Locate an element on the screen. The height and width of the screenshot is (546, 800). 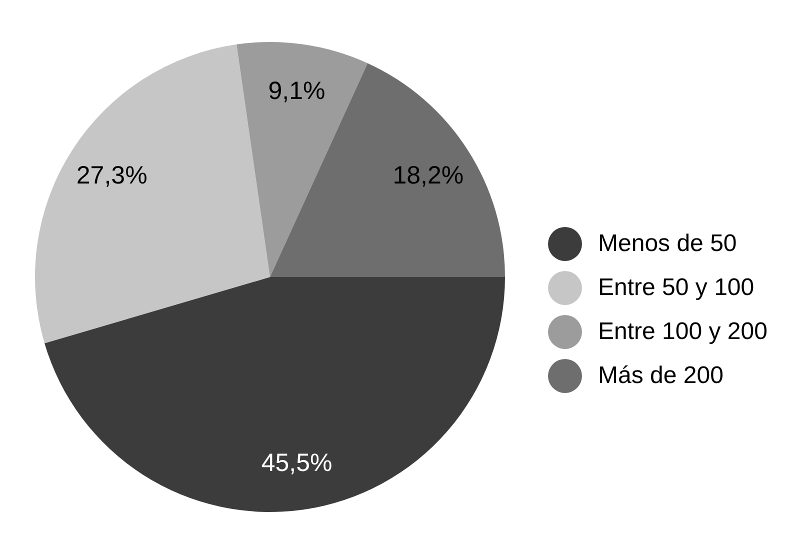
legend-label: Más de 200 is located at coordinates (661, 375).